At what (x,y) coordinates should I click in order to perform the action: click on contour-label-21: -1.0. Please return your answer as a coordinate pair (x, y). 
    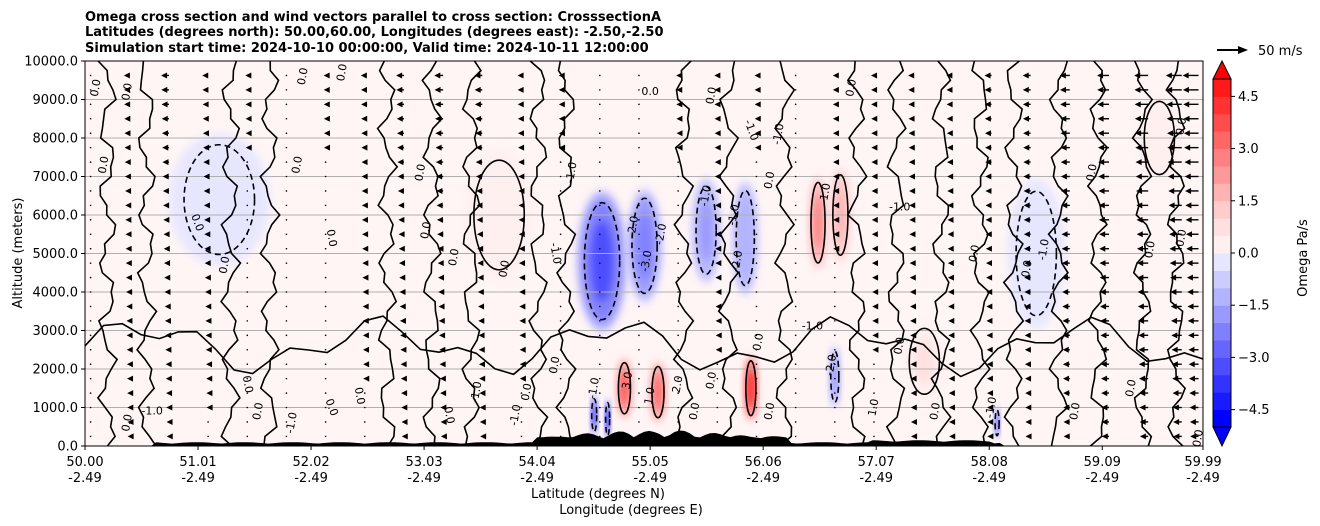
    Looking at the image, I should click on (705, 195).